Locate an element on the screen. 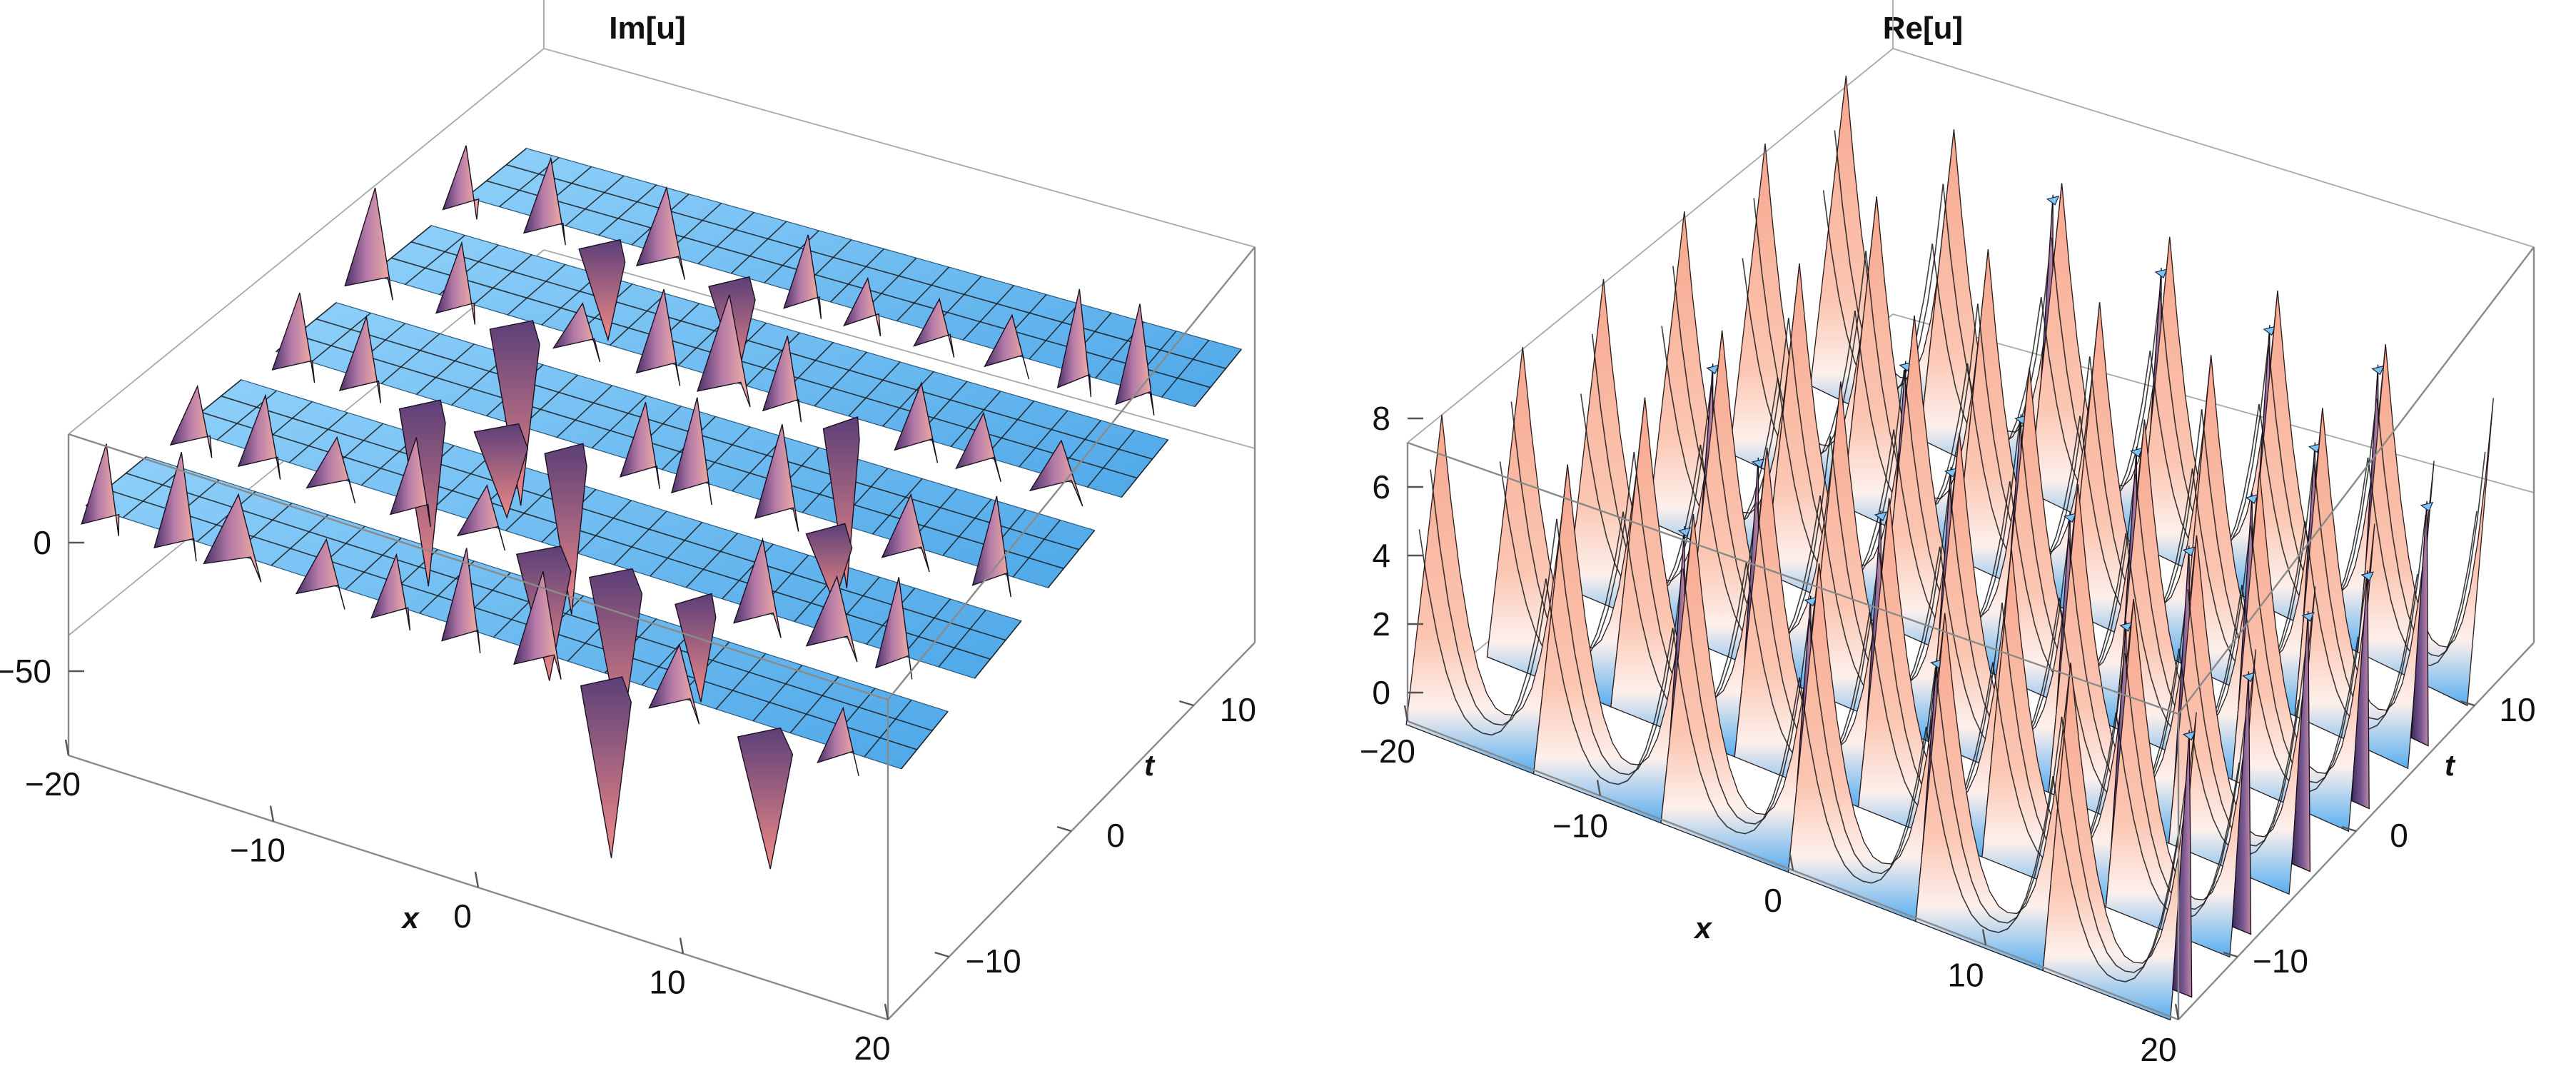  im-x-tick-label: −10 is located at coordinates (258, 850).